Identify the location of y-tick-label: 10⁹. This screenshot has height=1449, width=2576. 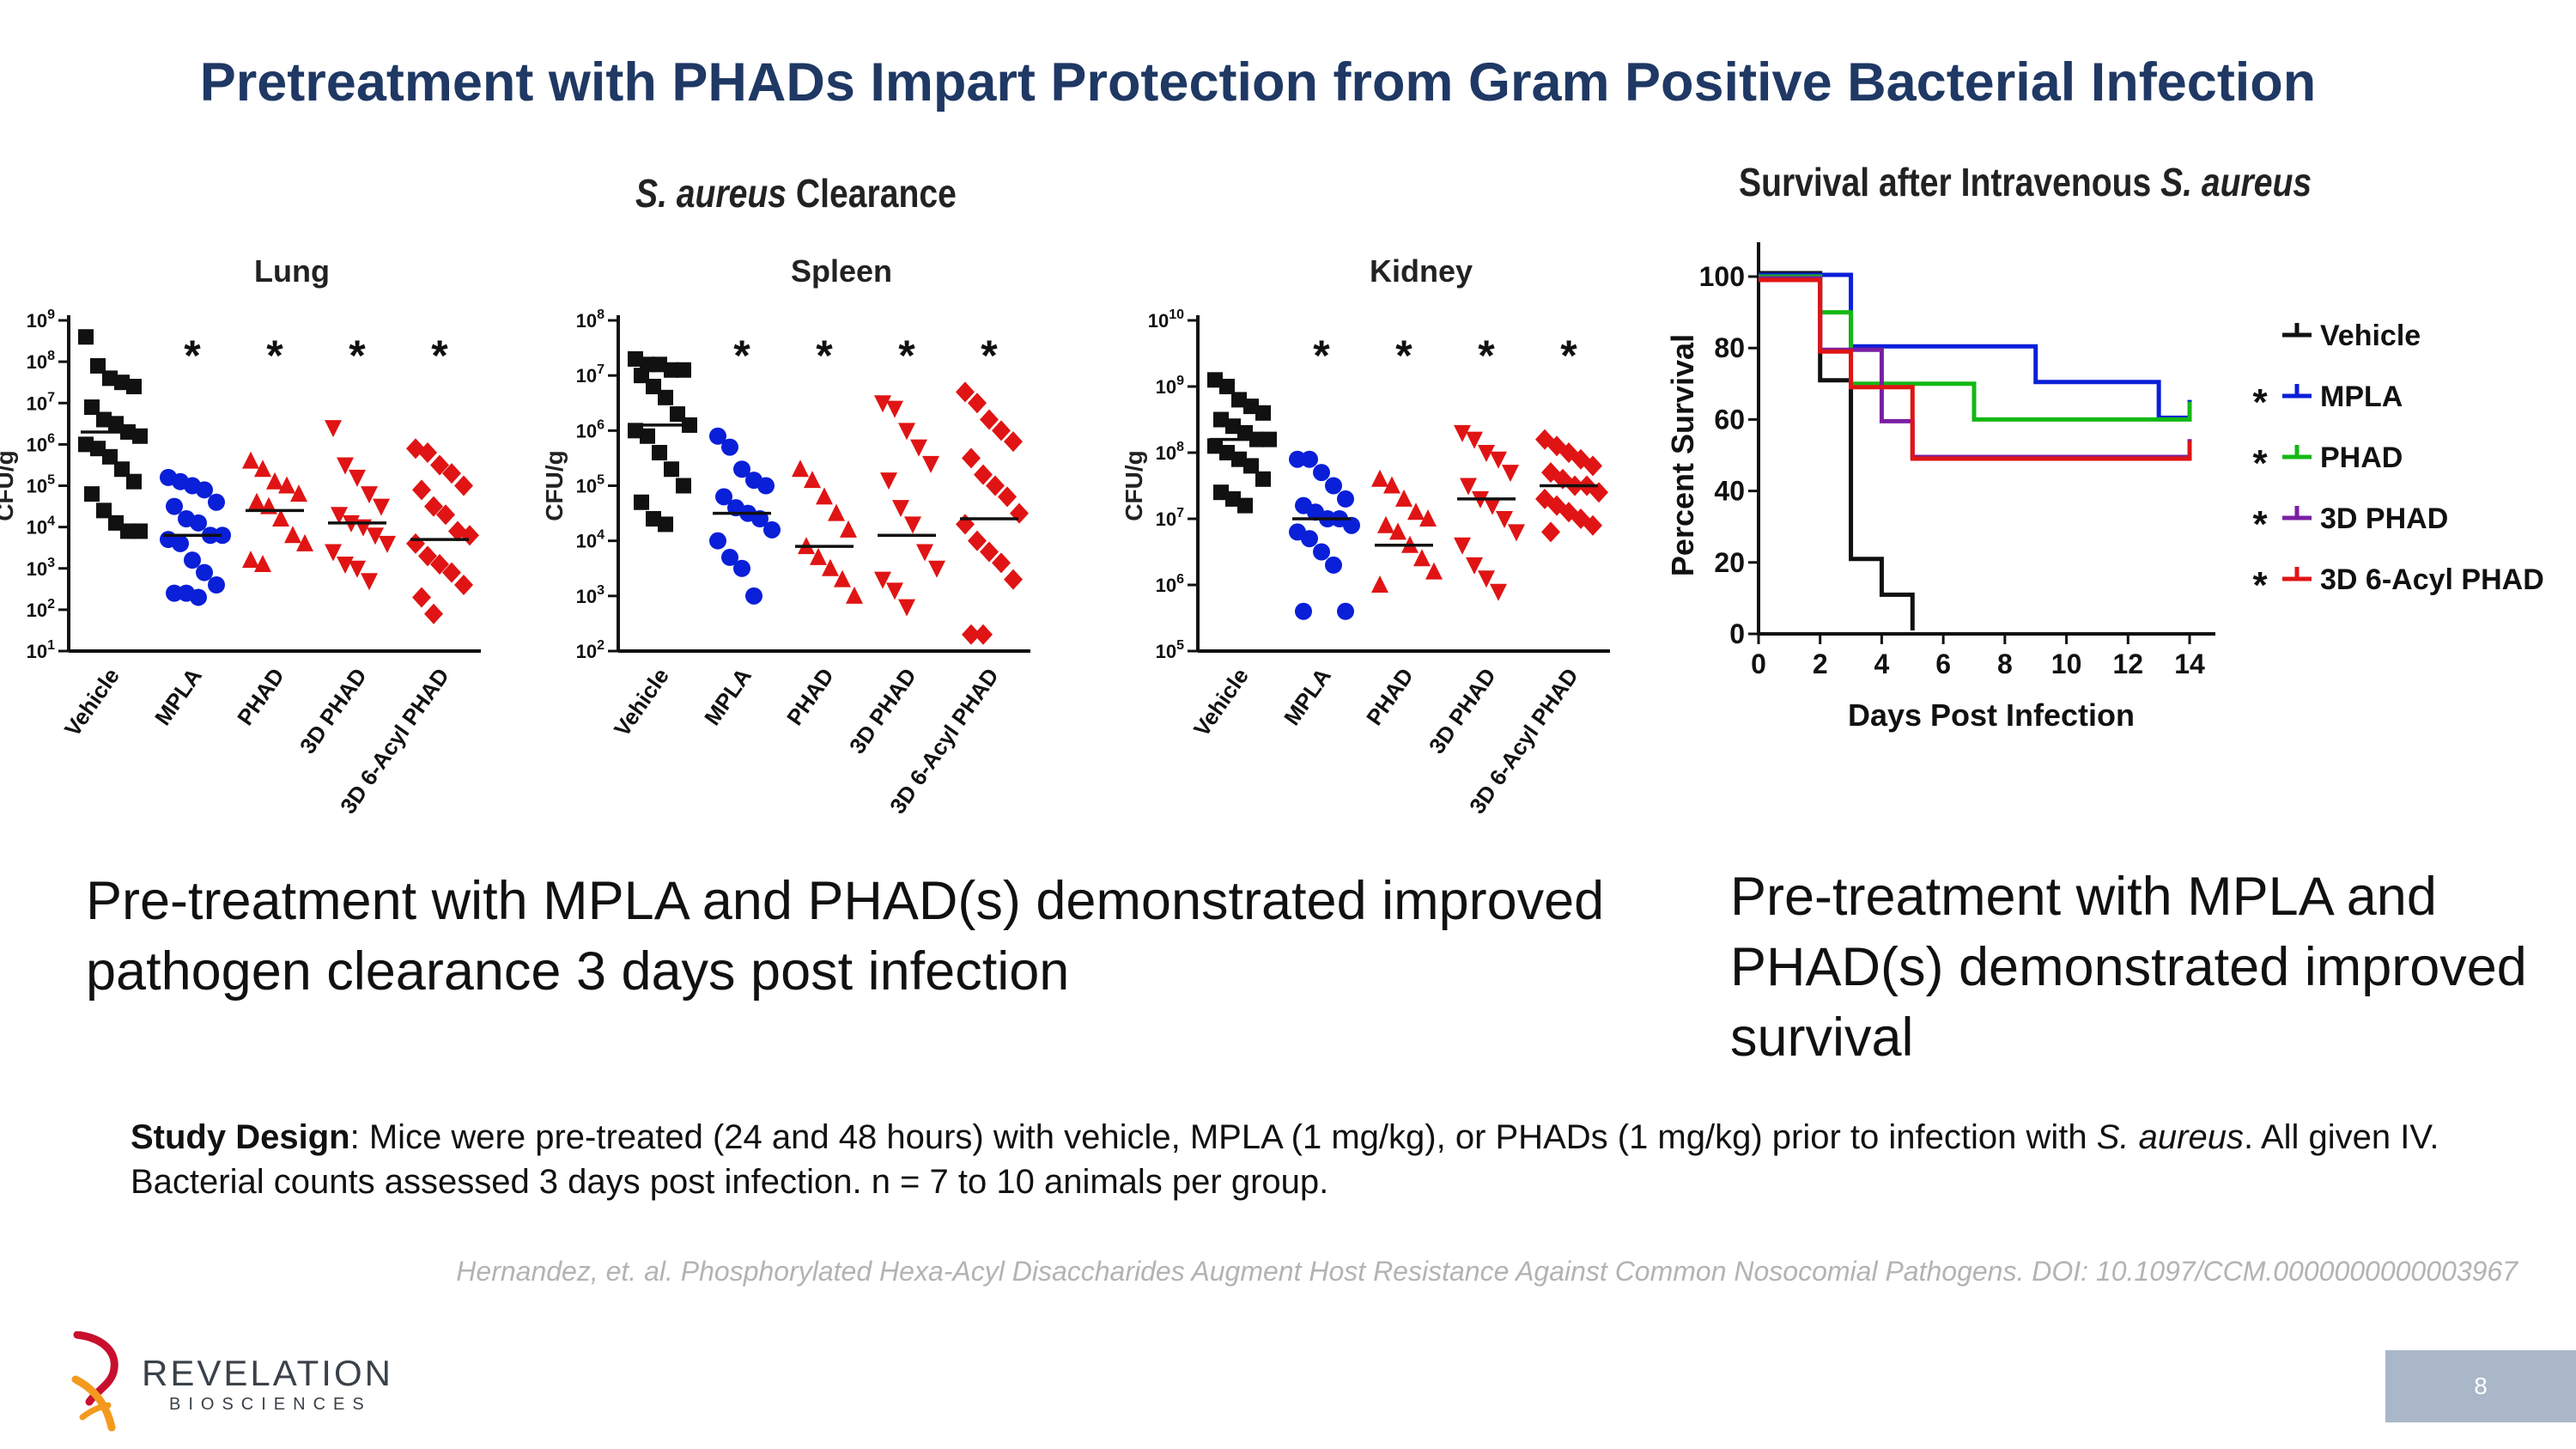
(1170, 386).